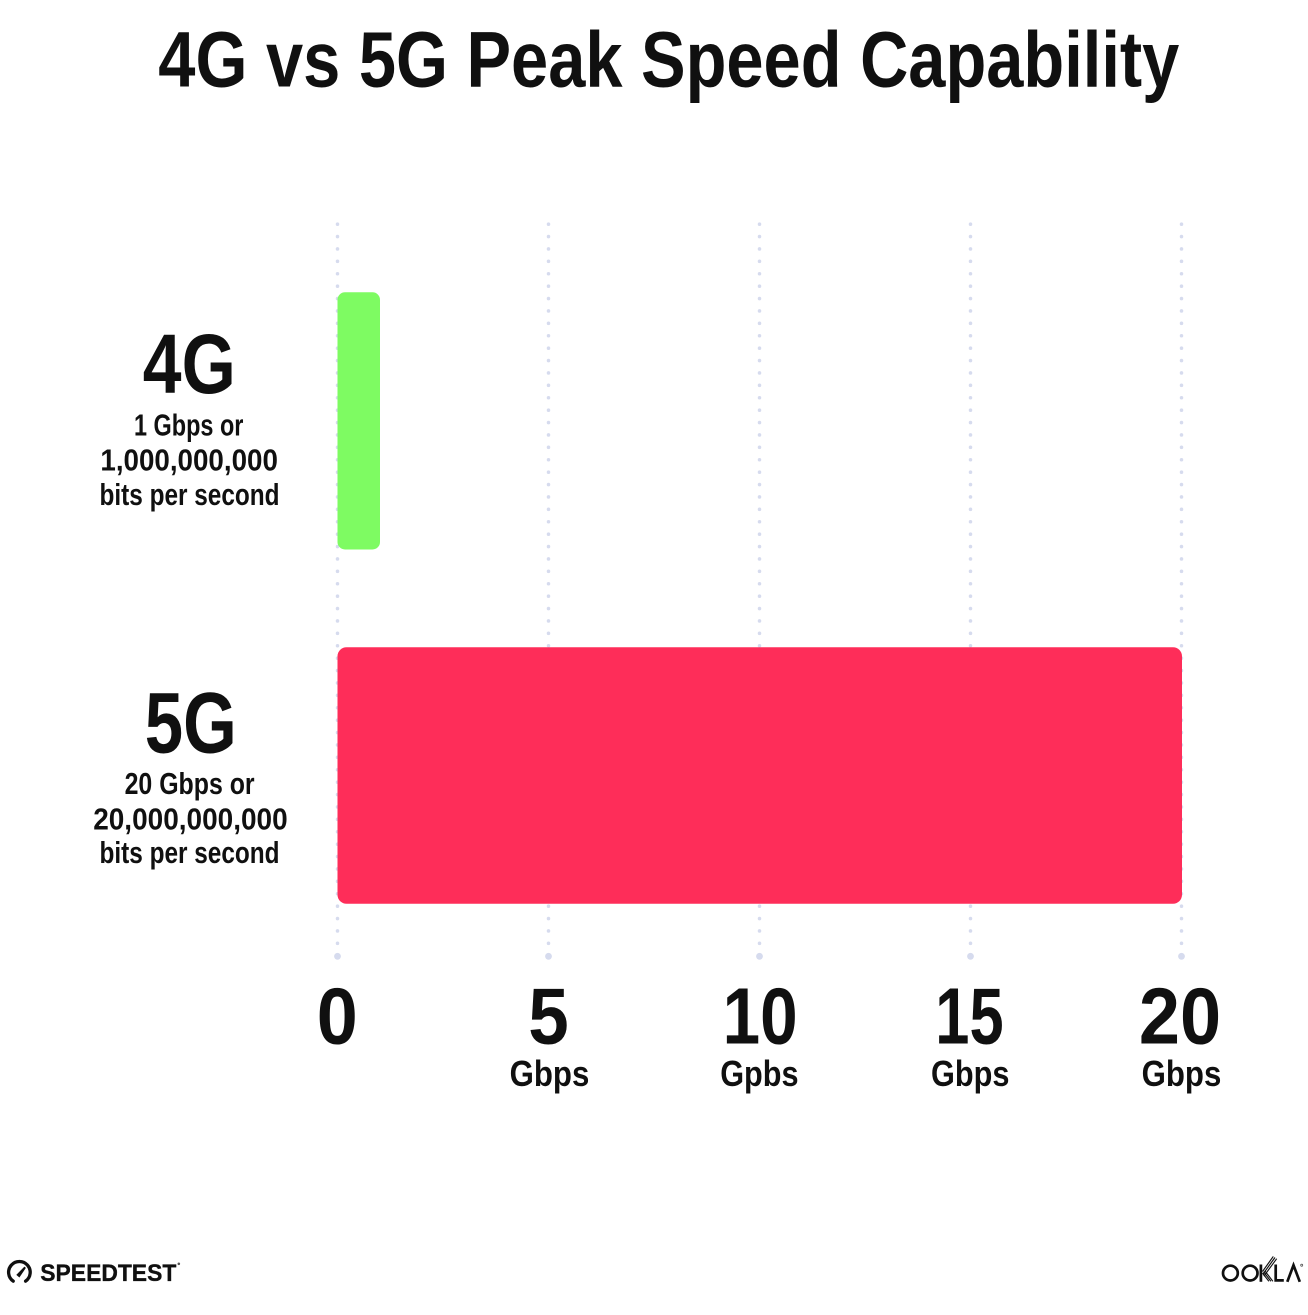  What do you see at coordinates (1180, 1015) in the screenshot?
I see `svg-text: 20` at bounding box center [1180, 1015].